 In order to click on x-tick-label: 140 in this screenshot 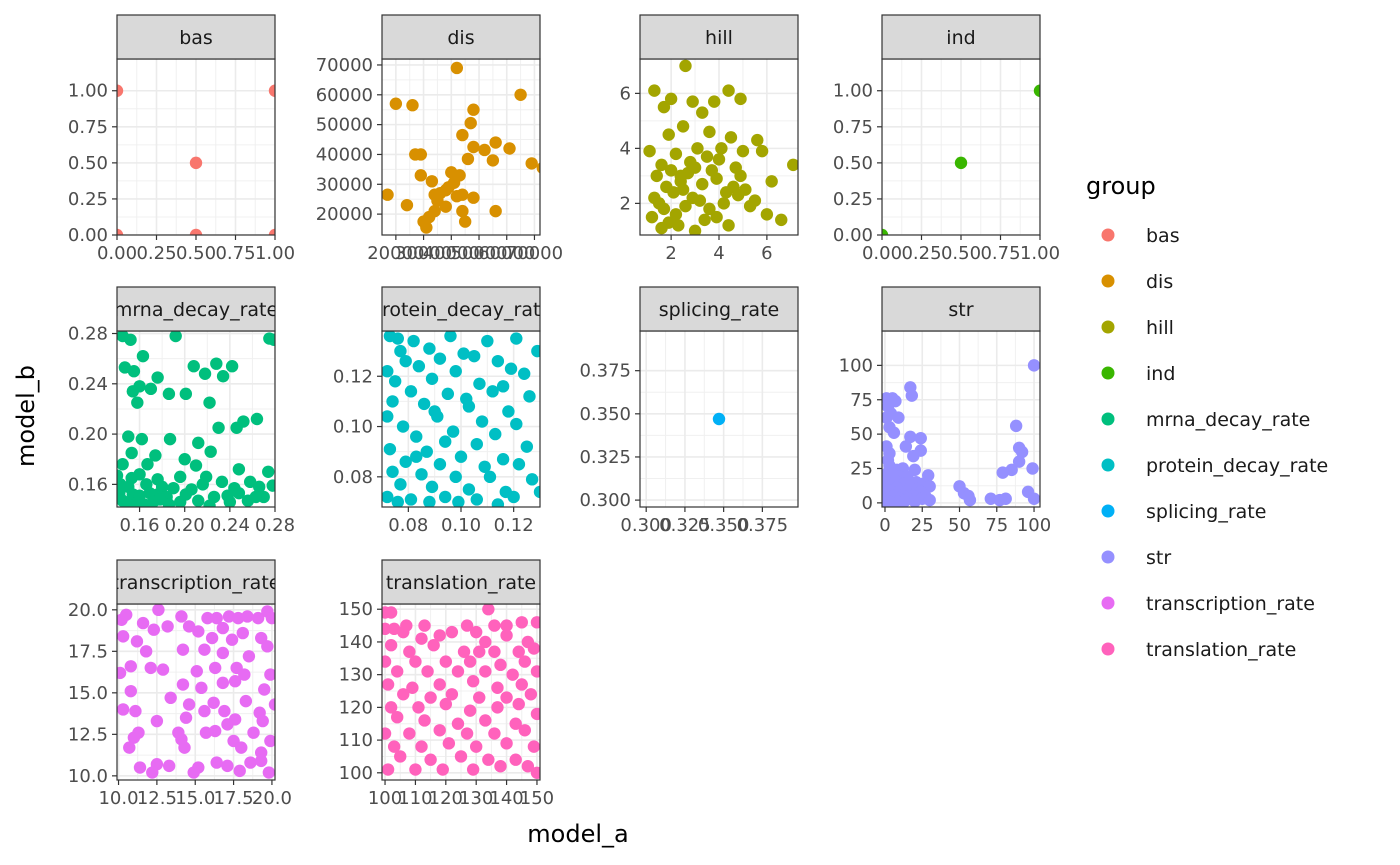, I will do `click(506, 798)`.